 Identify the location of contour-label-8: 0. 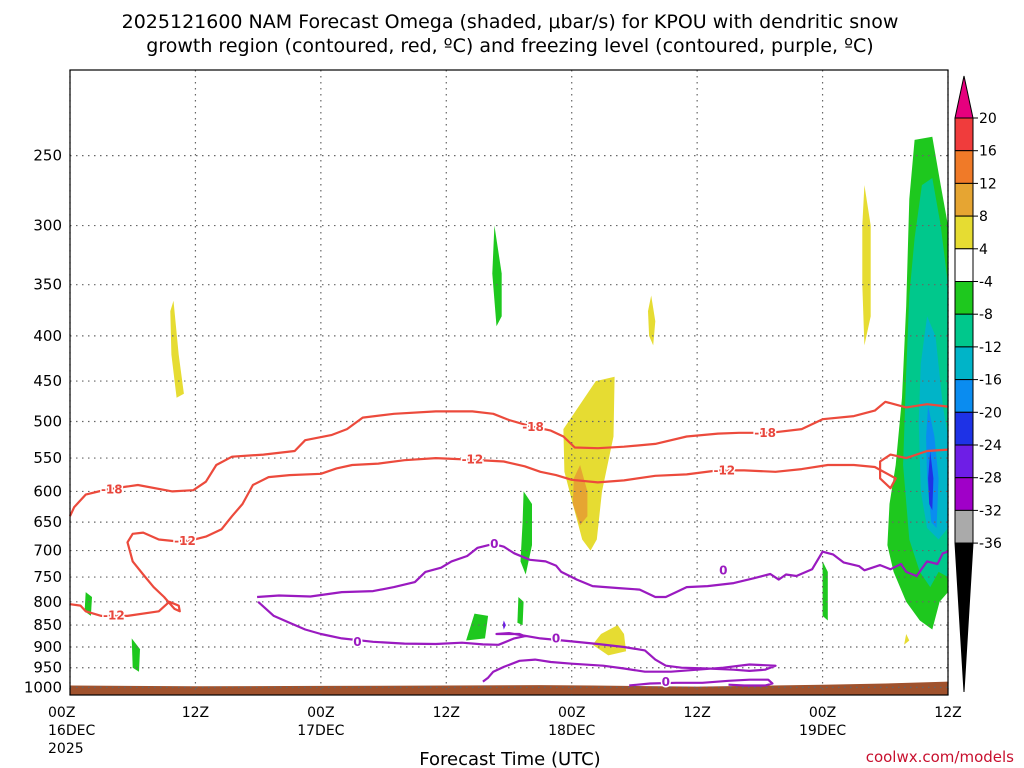
(357, 642).